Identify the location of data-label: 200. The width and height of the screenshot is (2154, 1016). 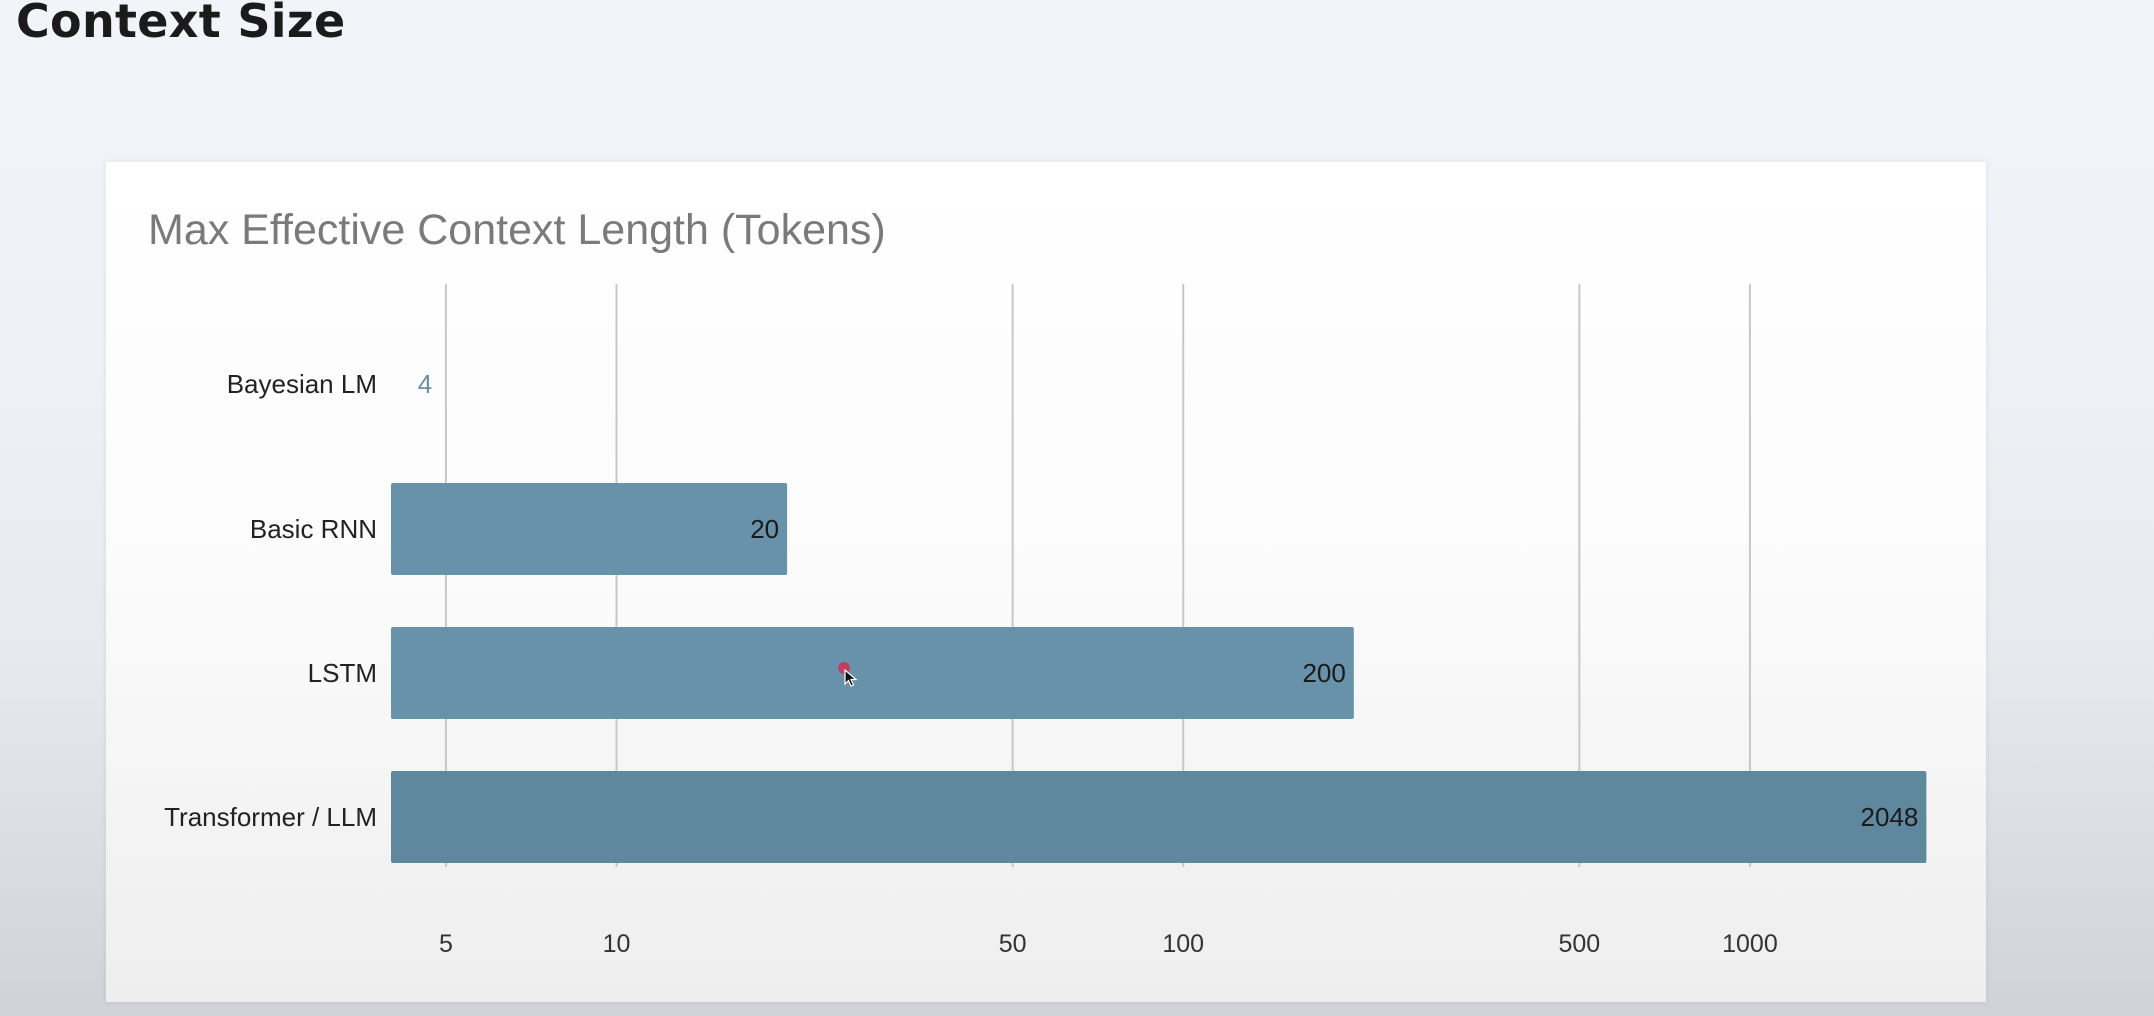
(1323, 673).